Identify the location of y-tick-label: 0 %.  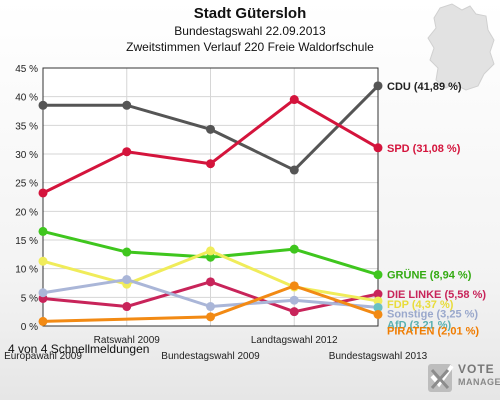
(29, 327).